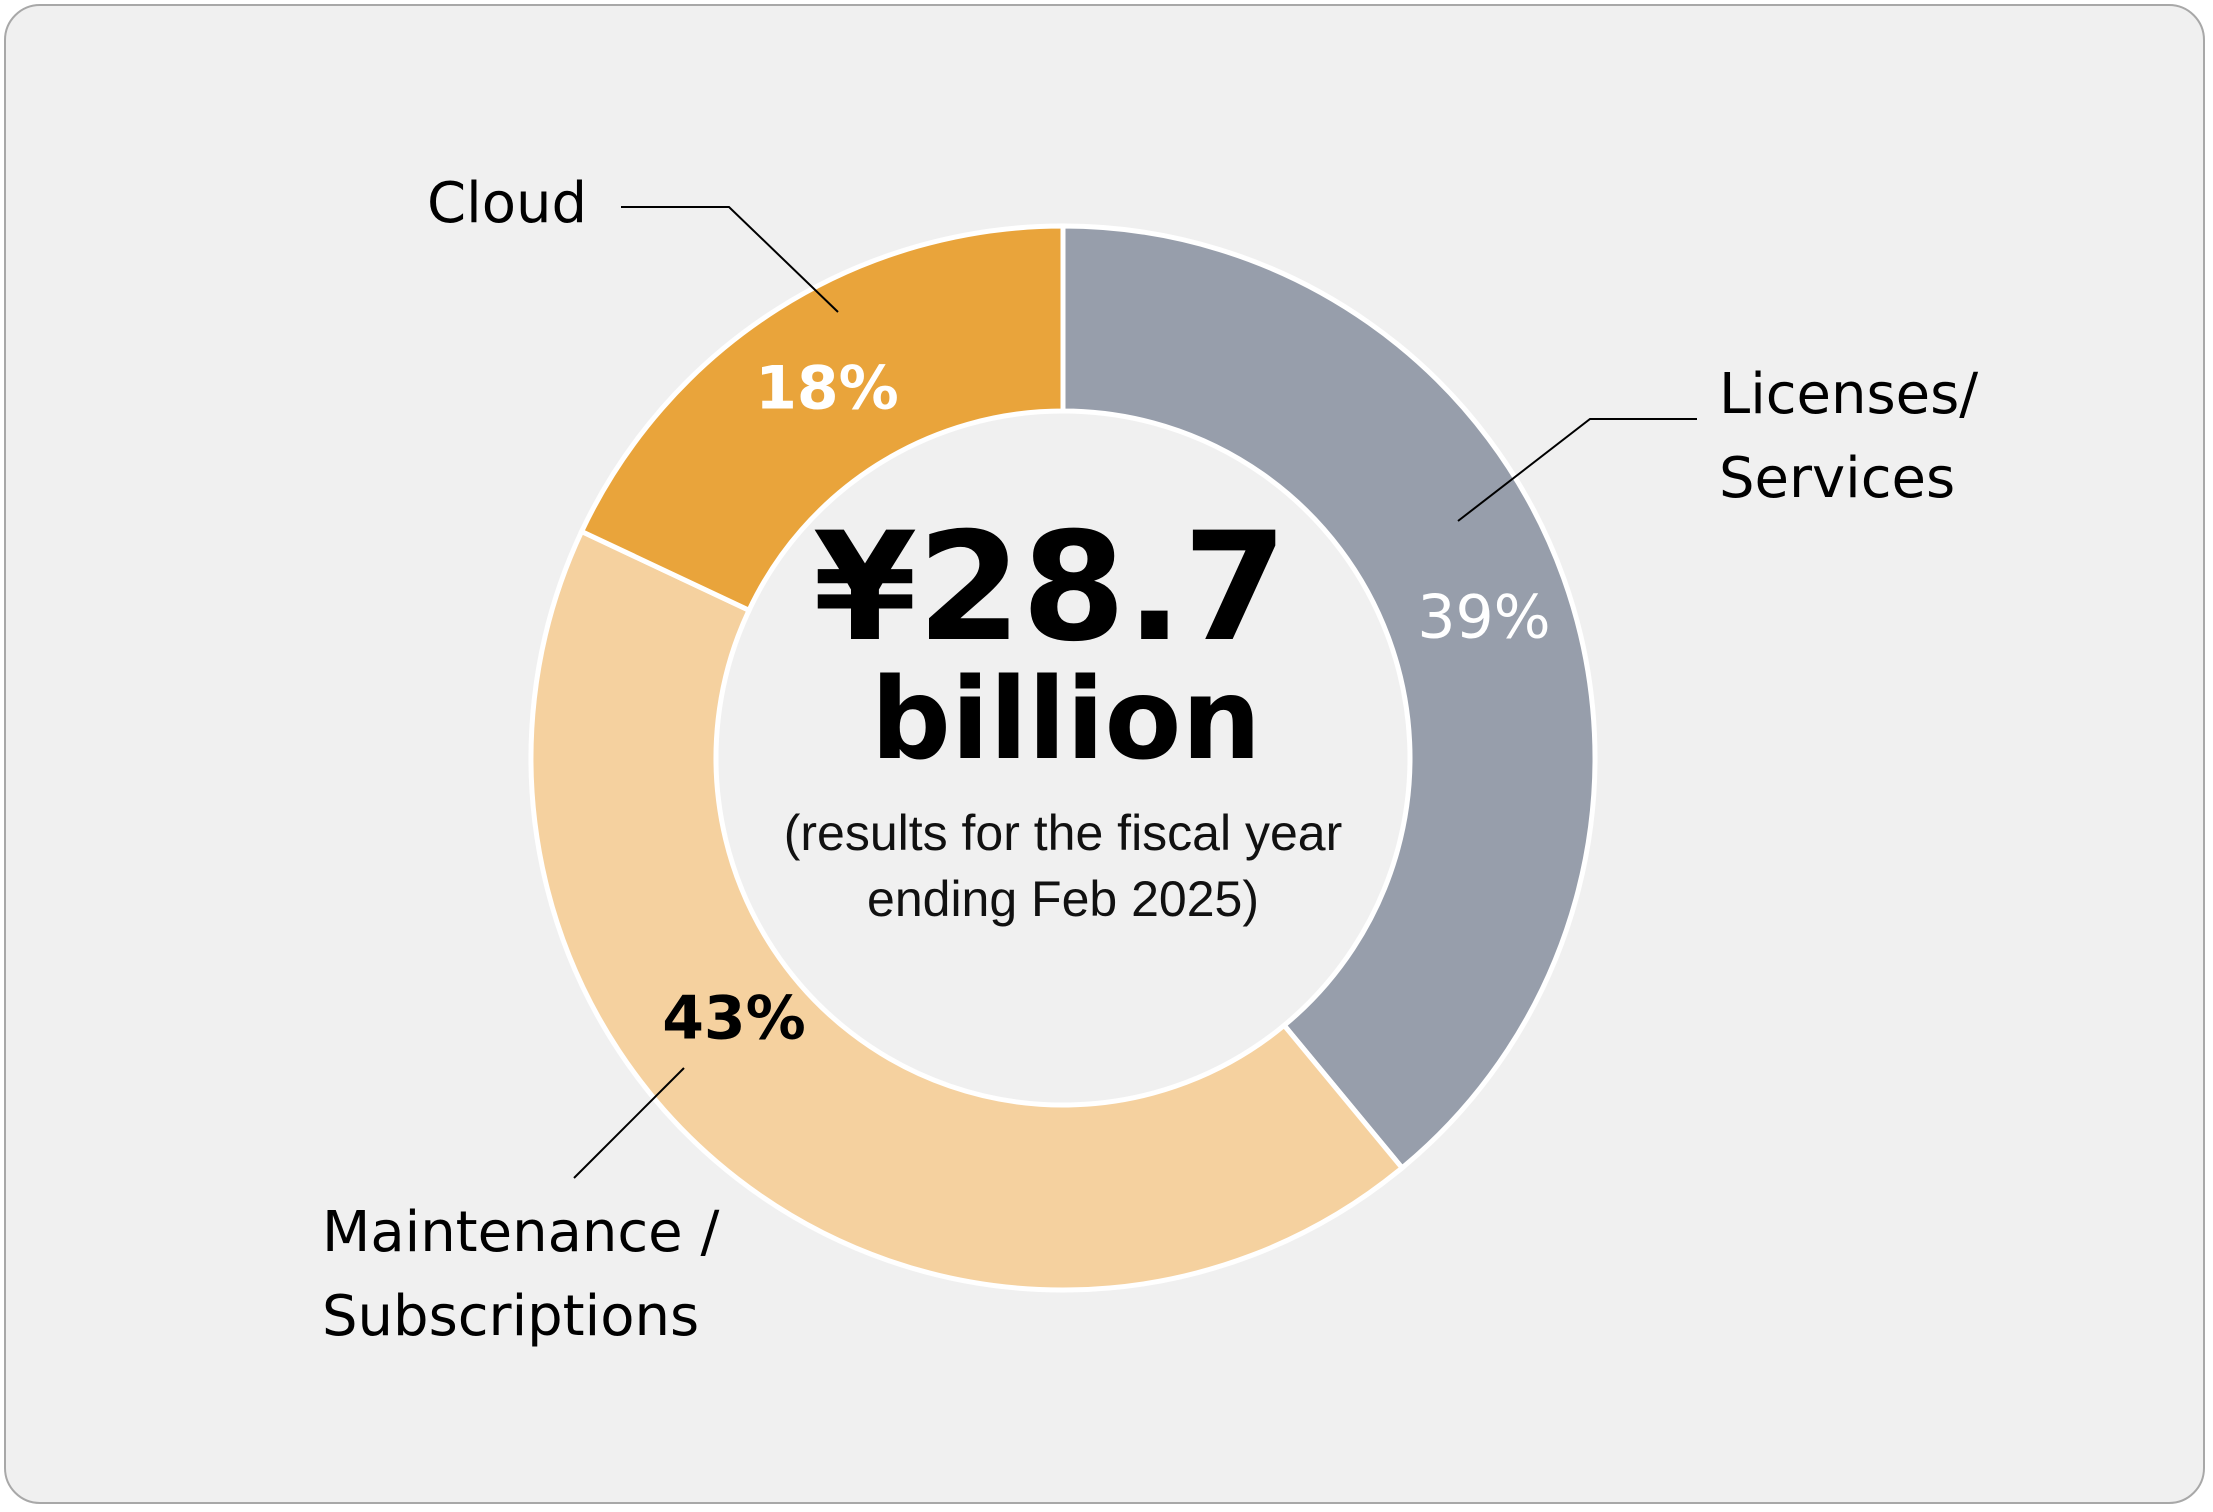  What do you see at coordinates (827, 389) in the screenshot?
I see `value-label: 18%` at bounding box center [827, 389].